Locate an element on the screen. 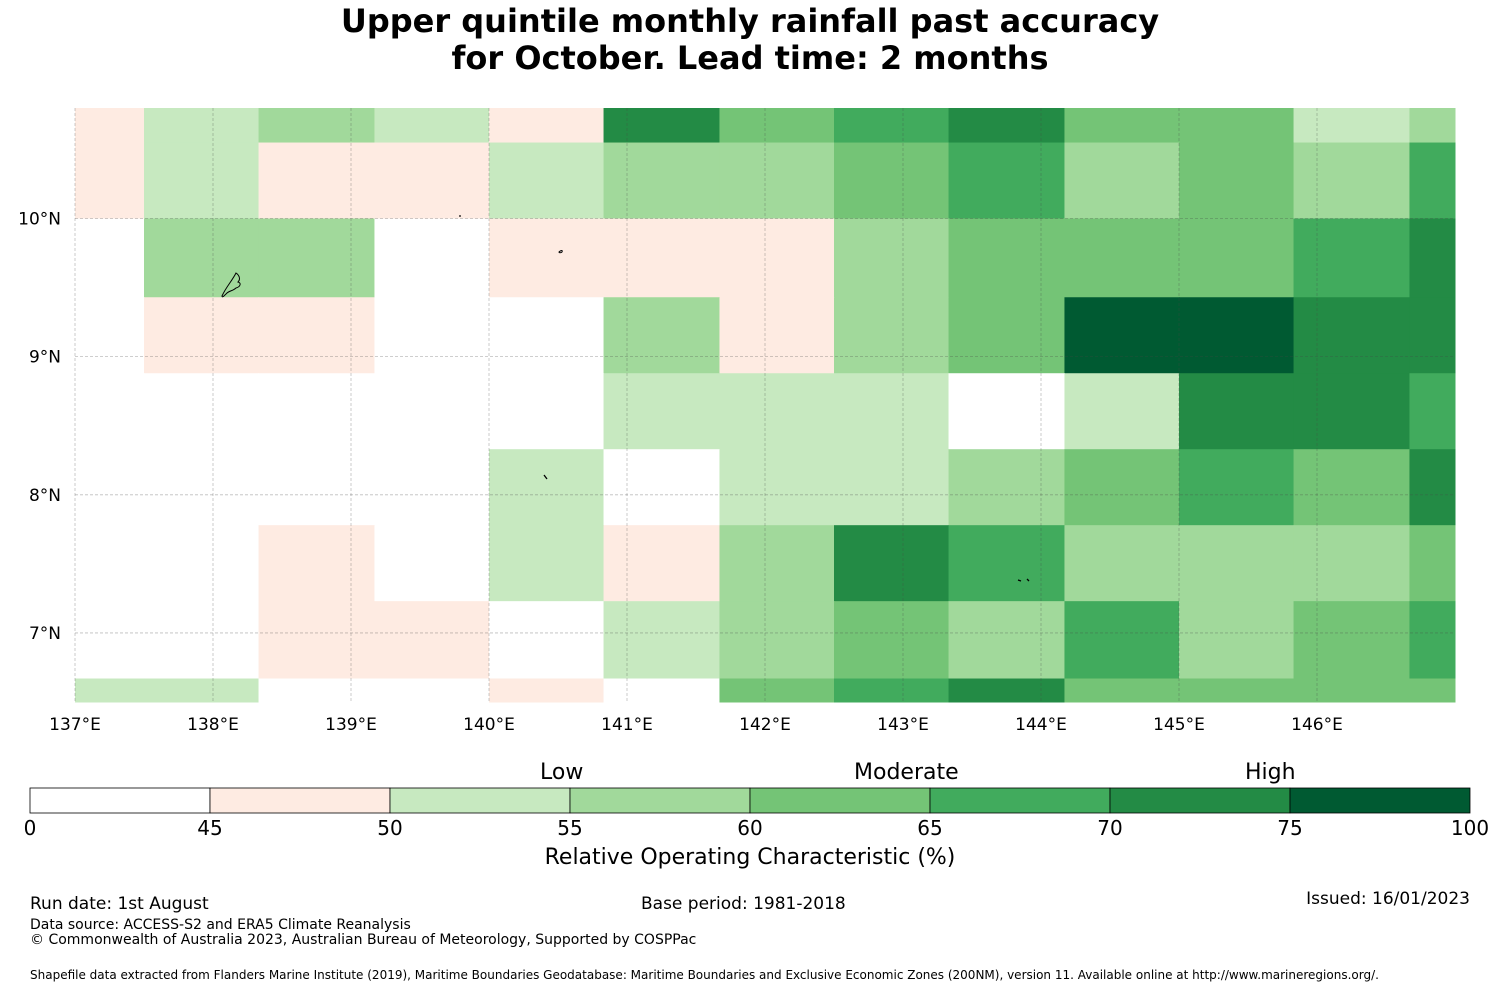  longitude-tick-label: 146°E is located at coordinates (1317, 725).